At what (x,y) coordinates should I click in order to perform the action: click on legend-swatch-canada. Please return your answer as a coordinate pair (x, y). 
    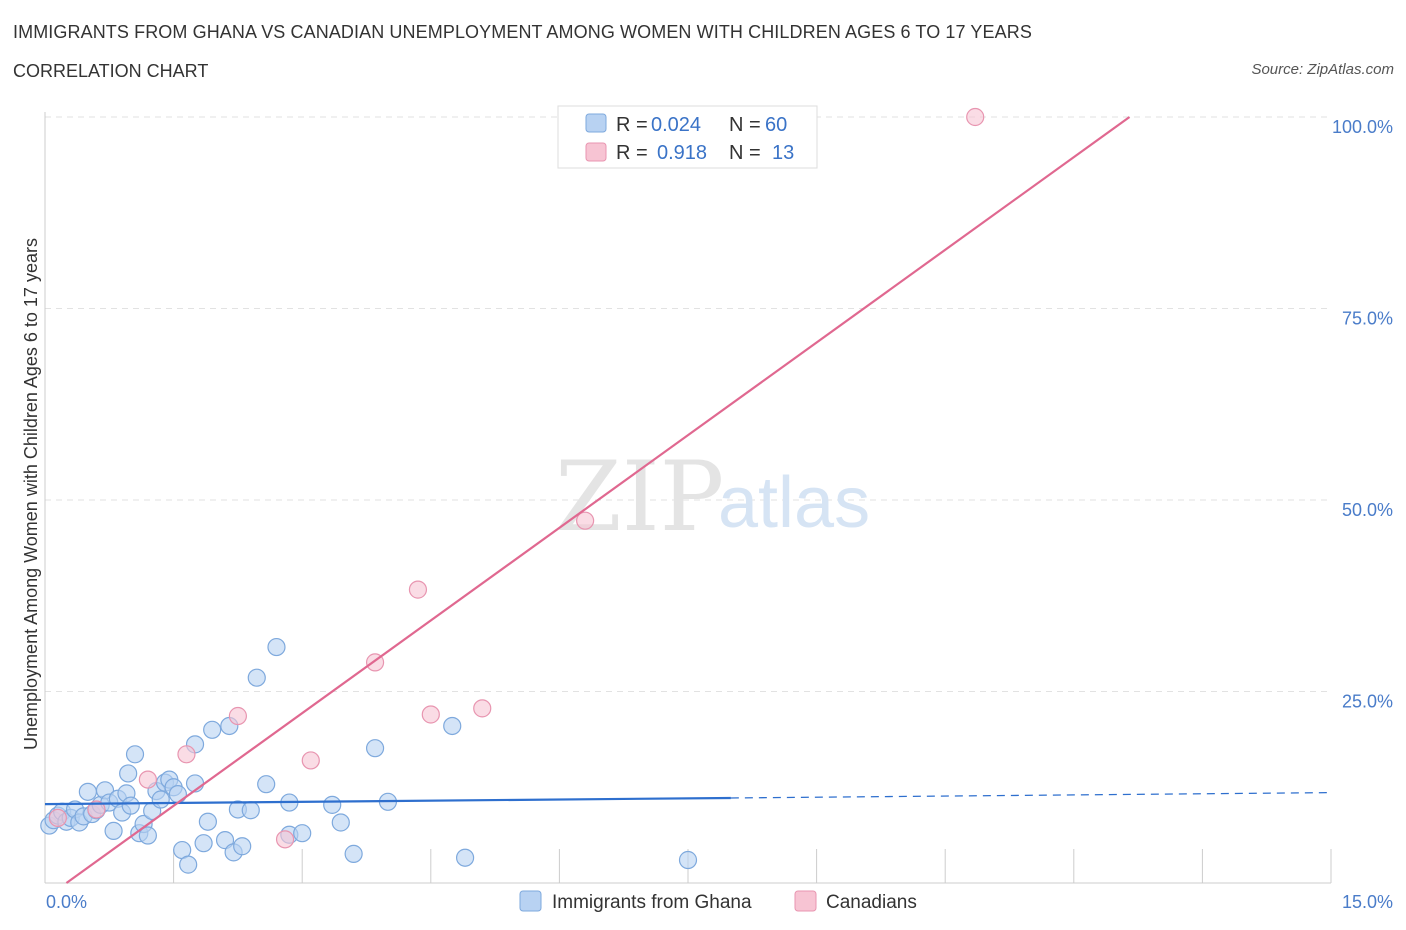
    Looking at the image, I should click on (596, 152).